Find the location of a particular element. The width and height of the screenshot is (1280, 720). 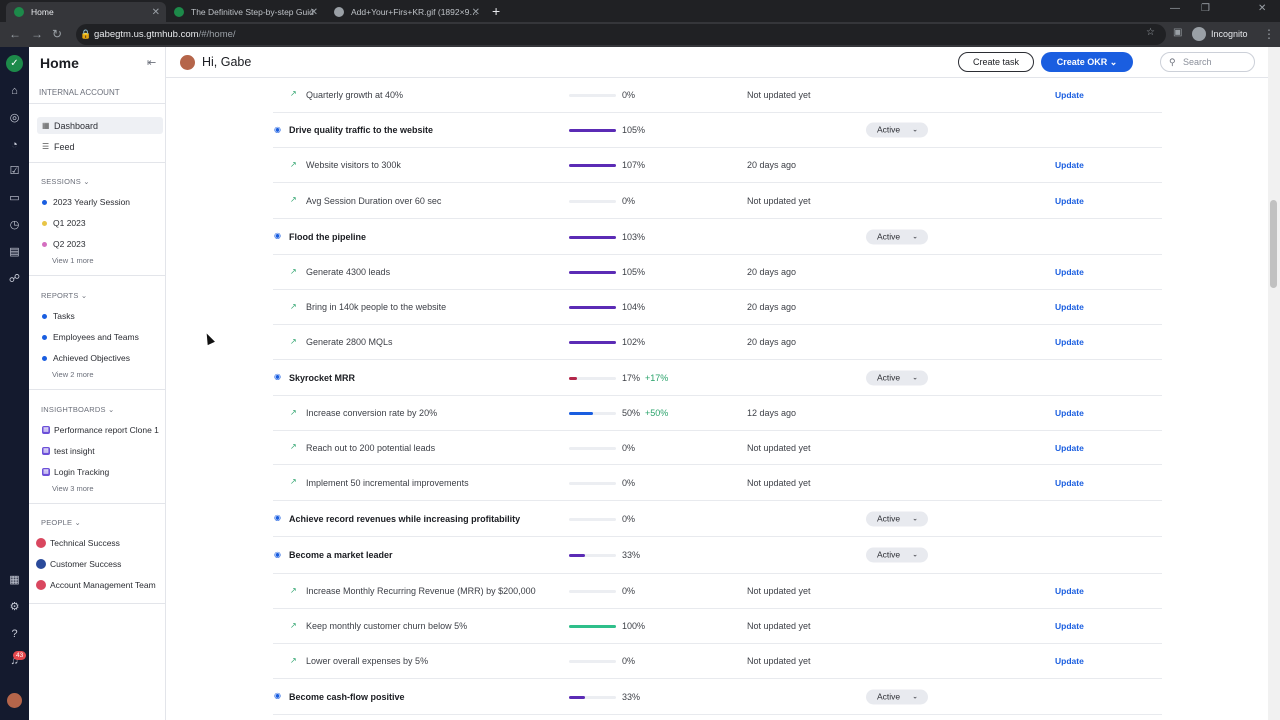

sidebar-item-report: Tasks is located at coordinates (58, 316).